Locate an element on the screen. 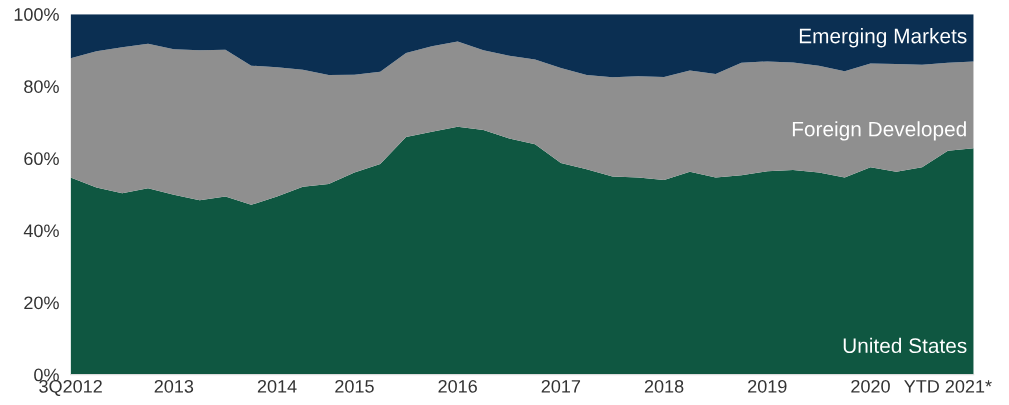 This screenshot has width=1009, height=405. y-tick-label: 80% is located at coordinates (41, 86).